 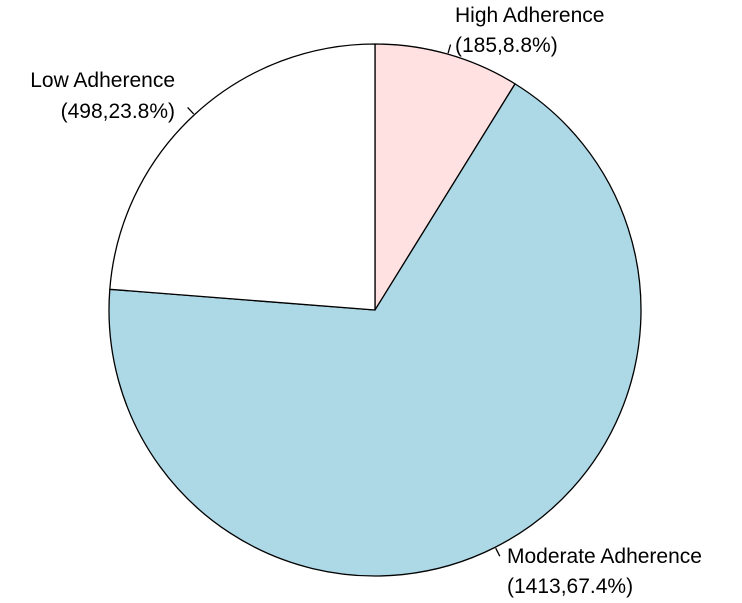 What do you see at coordinates (449, 49) in the screenshot?
I see `label-tick-high-adherence` at bounding box center [449, 49].